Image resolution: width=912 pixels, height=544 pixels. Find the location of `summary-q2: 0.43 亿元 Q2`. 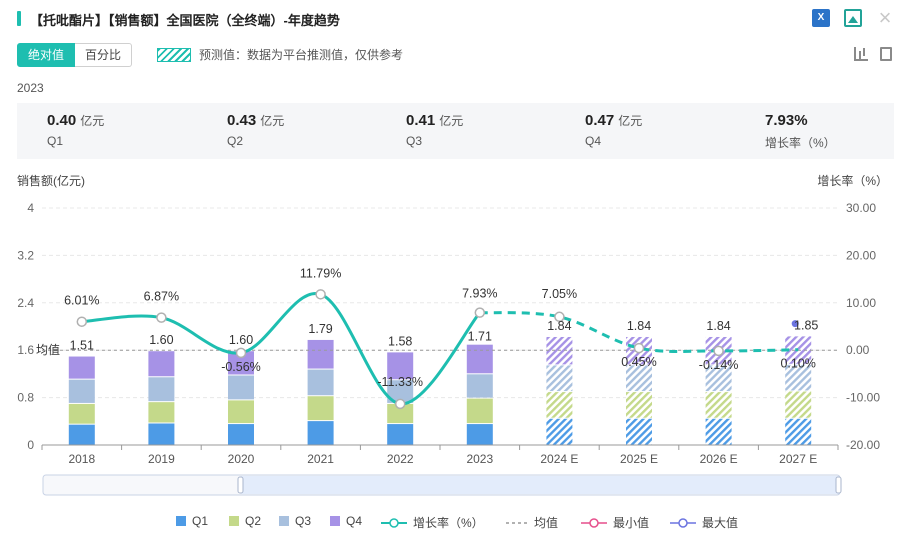

summary-q2: 0.43 亿元 Q2 is located at coordinates (255, 130).